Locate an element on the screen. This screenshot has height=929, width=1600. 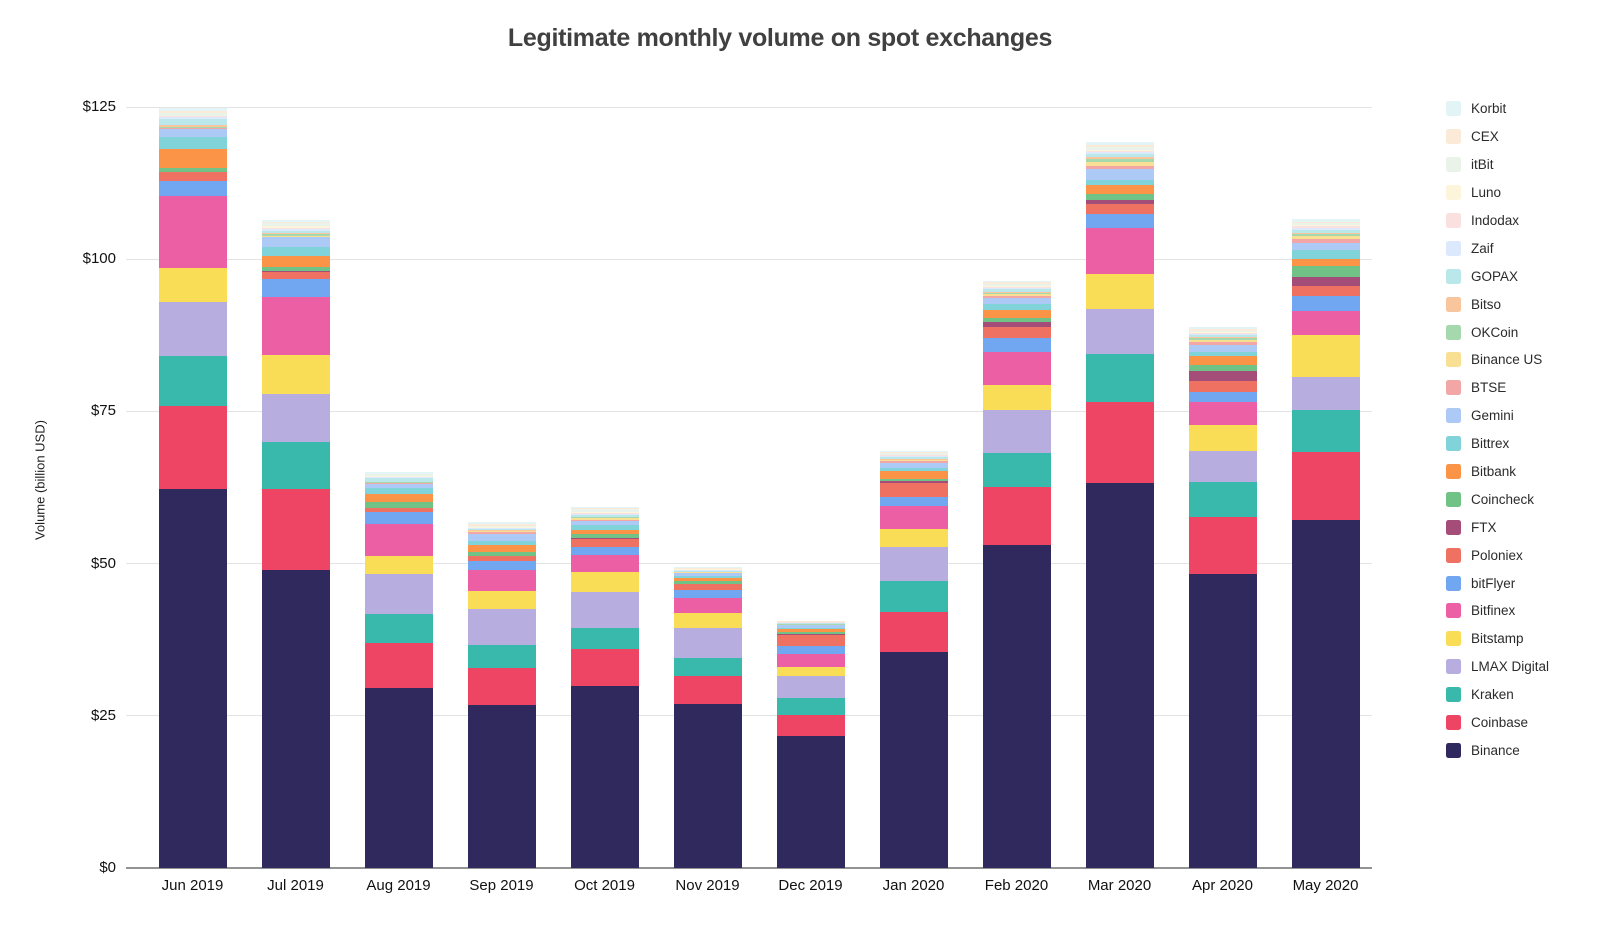
legend-item-coincheck: Coincheck is located at coordinates (1497, 499).